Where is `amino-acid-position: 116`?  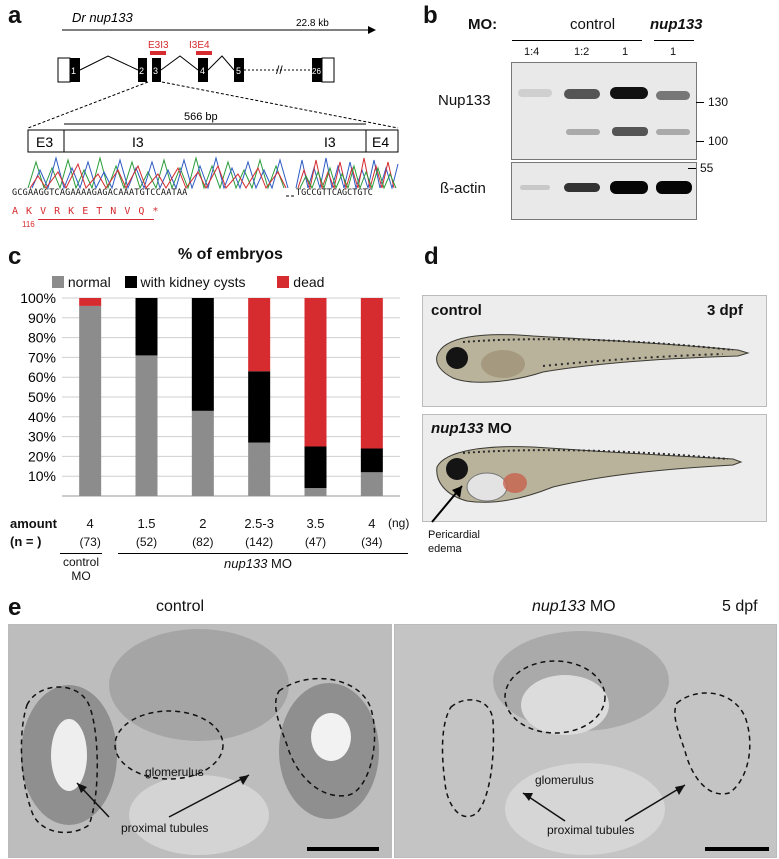 amino-acid-position: 116 is located at coordinates (28, 224).